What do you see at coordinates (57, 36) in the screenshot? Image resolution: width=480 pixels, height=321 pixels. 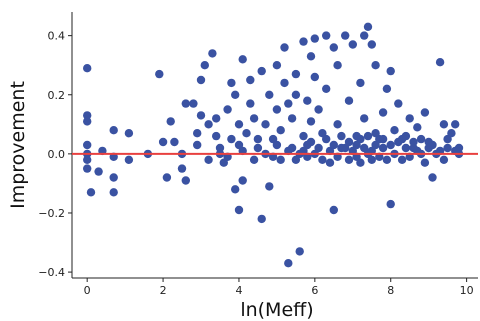 I see `y-tick-label: 0.4` at bounding box center [57, 36].